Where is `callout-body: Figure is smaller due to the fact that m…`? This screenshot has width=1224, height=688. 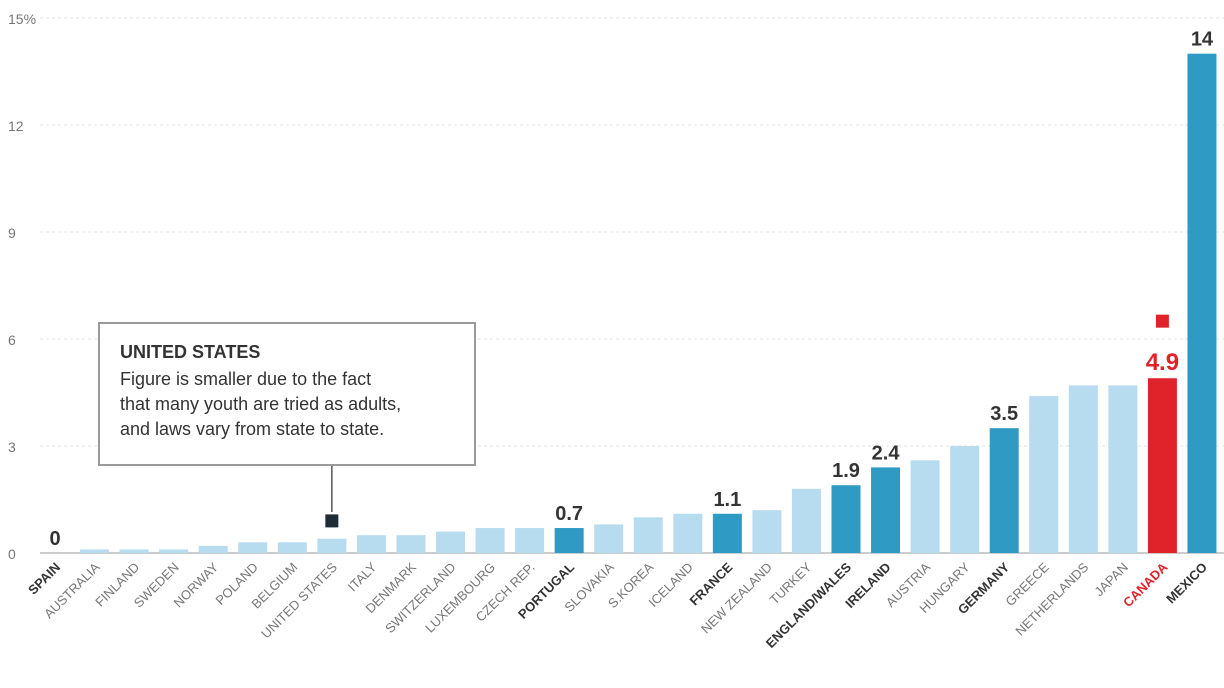
callout-body: Figure is smaller due to the fact that m… is located at coordinates (290, 404).